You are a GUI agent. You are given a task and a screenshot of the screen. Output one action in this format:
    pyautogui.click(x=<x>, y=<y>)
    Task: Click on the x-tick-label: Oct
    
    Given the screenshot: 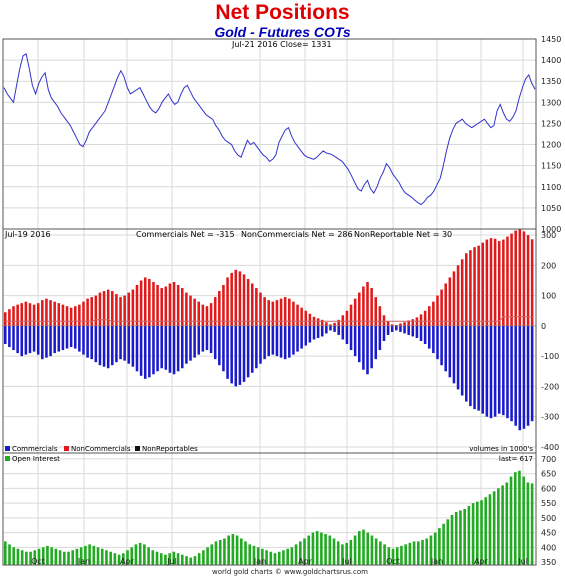 What is the action you would take?
    pyautogui.click(x=38, y=561)
    